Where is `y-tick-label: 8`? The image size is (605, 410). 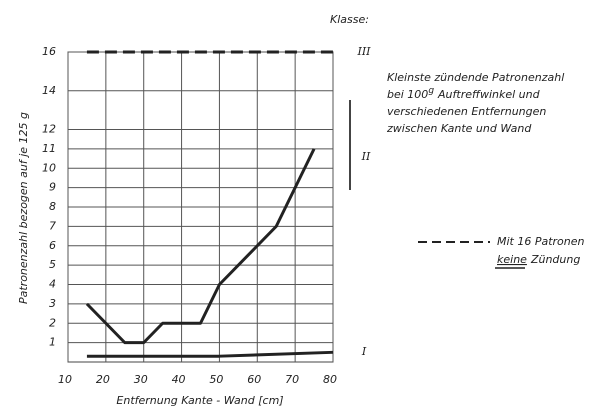 y-tick-label: 8 is located at coordinates (52, 206).